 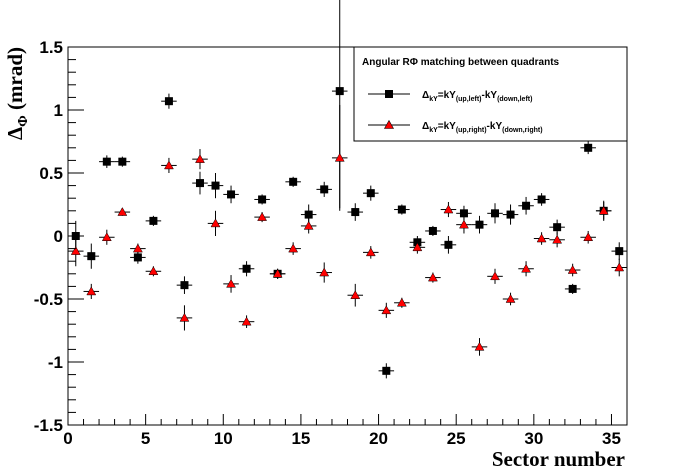 What do you see at coordinates (469, 99) in the screenshot?
I see `legend-entry-1-sub1: (up,left)` at bounding box center [469, 99].